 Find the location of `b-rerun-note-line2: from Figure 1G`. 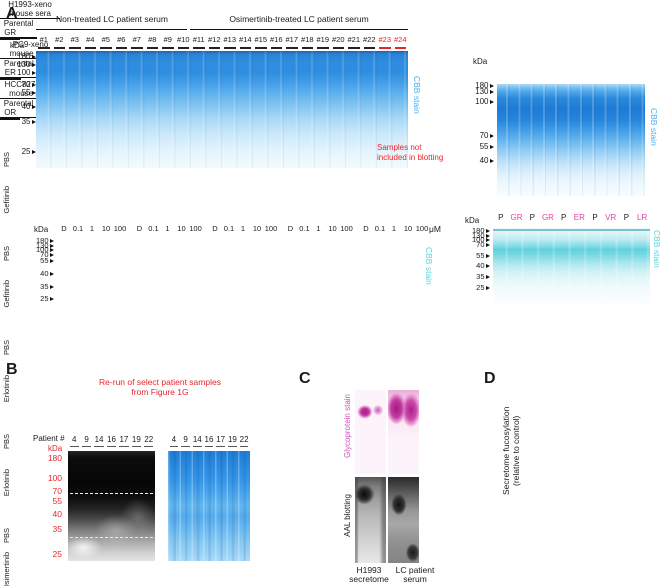

b-rerun-note-line2: from Figure 1G is located at coordinates (160, 392).